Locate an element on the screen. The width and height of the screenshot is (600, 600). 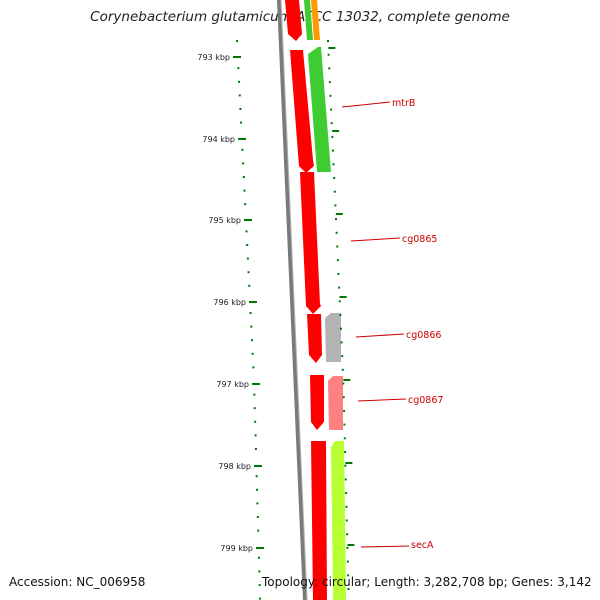
ruler-kbp-label: 797 kbp is located at coordinates (232, 384).